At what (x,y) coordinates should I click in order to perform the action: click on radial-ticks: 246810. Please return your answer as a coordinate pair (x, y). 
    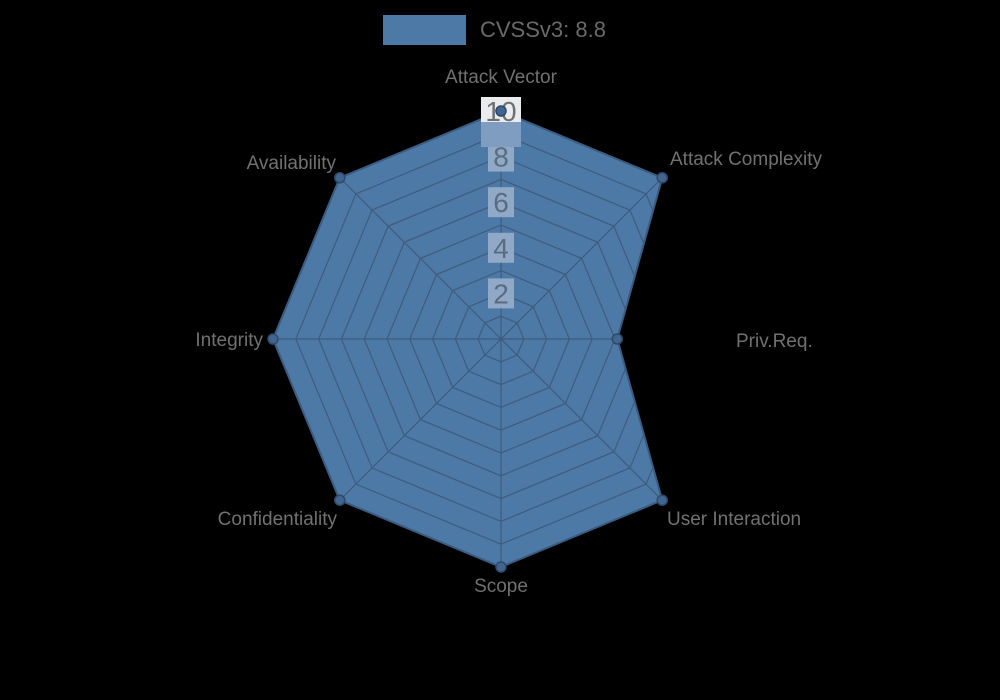
    Looking at the image, I should click on (501, 202).